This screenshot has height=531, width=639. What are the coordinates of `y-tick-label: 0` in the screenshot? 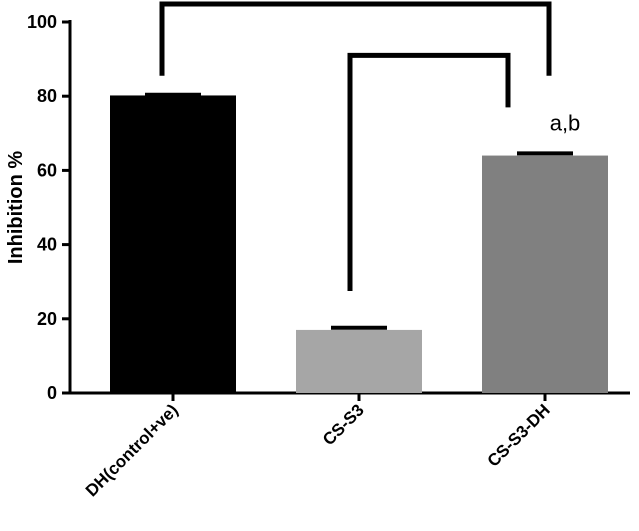 It's located at (52, 393).